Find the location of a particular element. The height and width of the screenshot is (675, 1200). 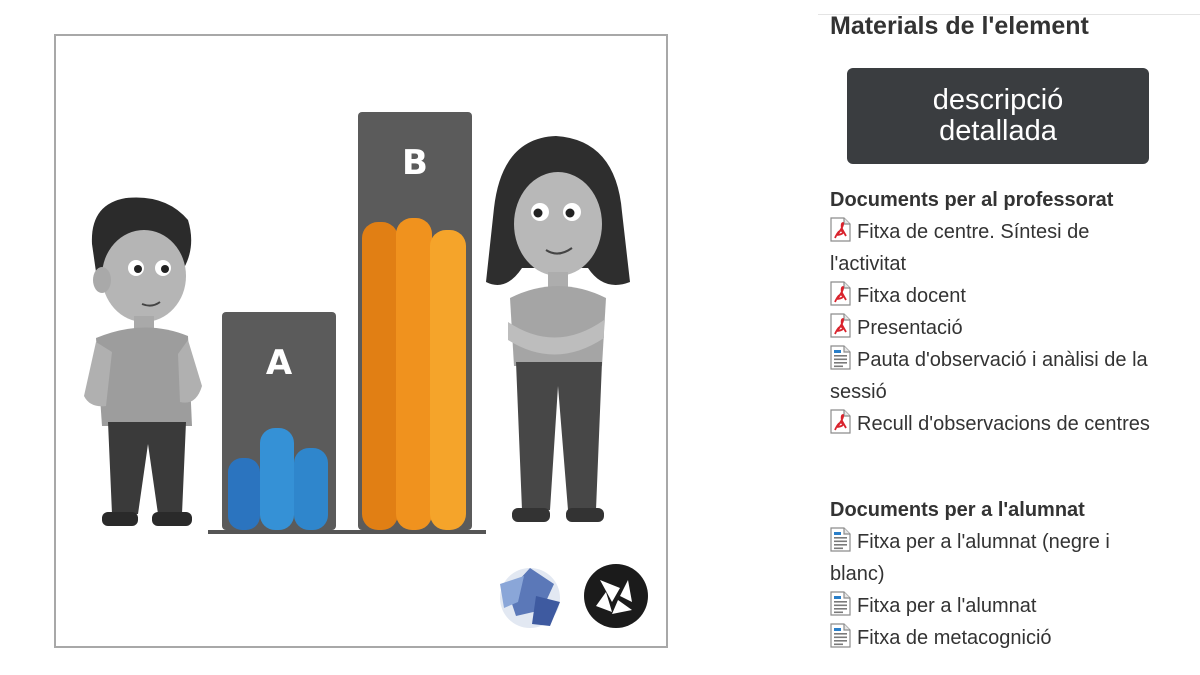

document-link: Presentació is located at coordinates (998, 328).